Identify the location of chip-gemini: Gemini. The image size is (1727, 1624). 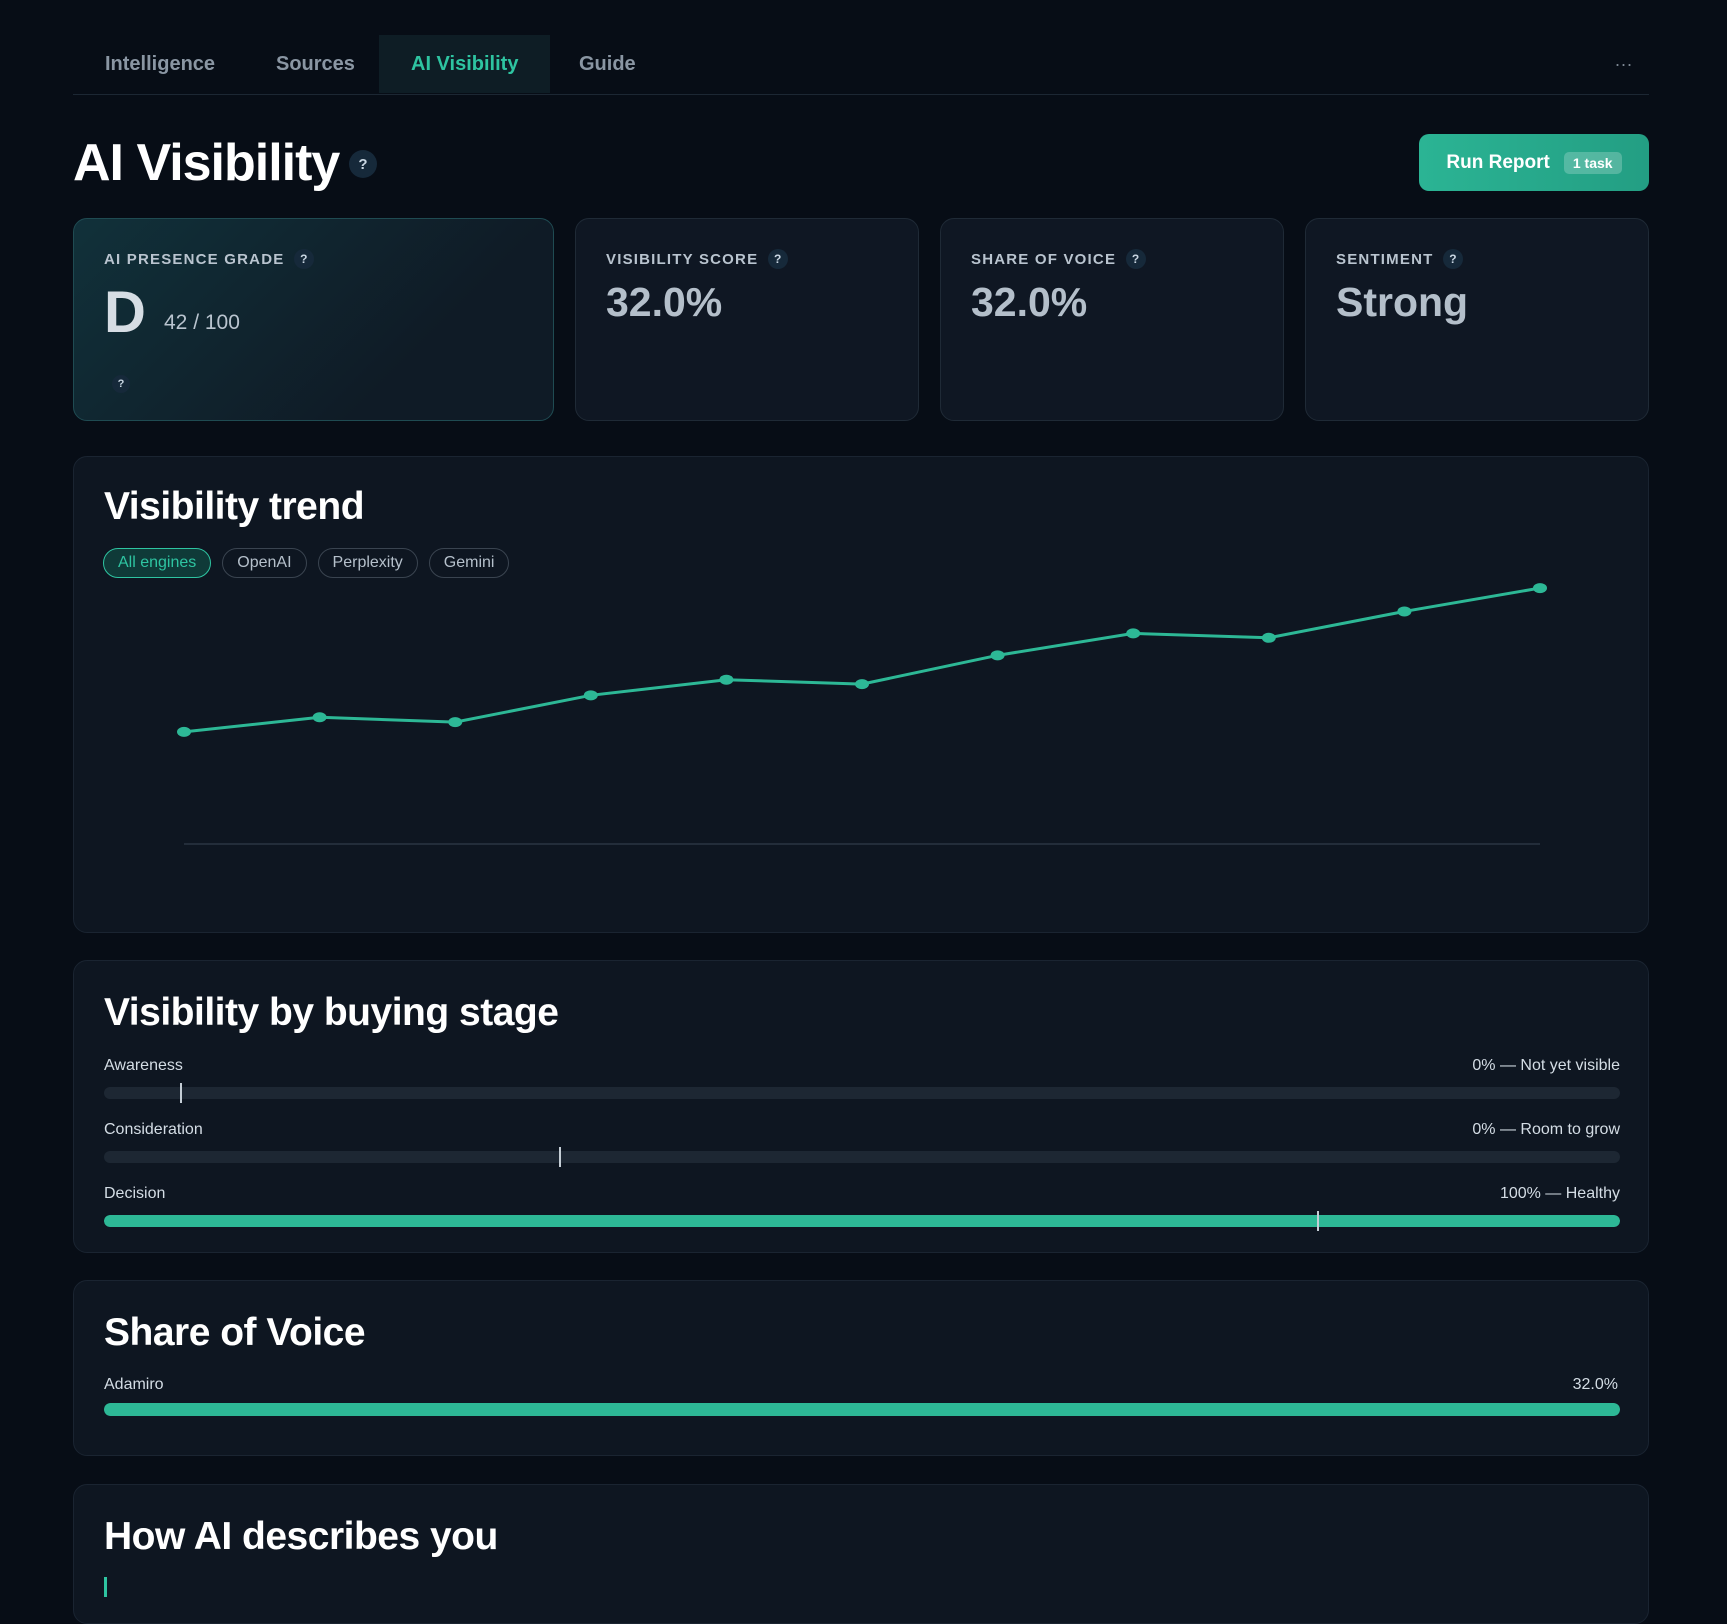
(469, 563).